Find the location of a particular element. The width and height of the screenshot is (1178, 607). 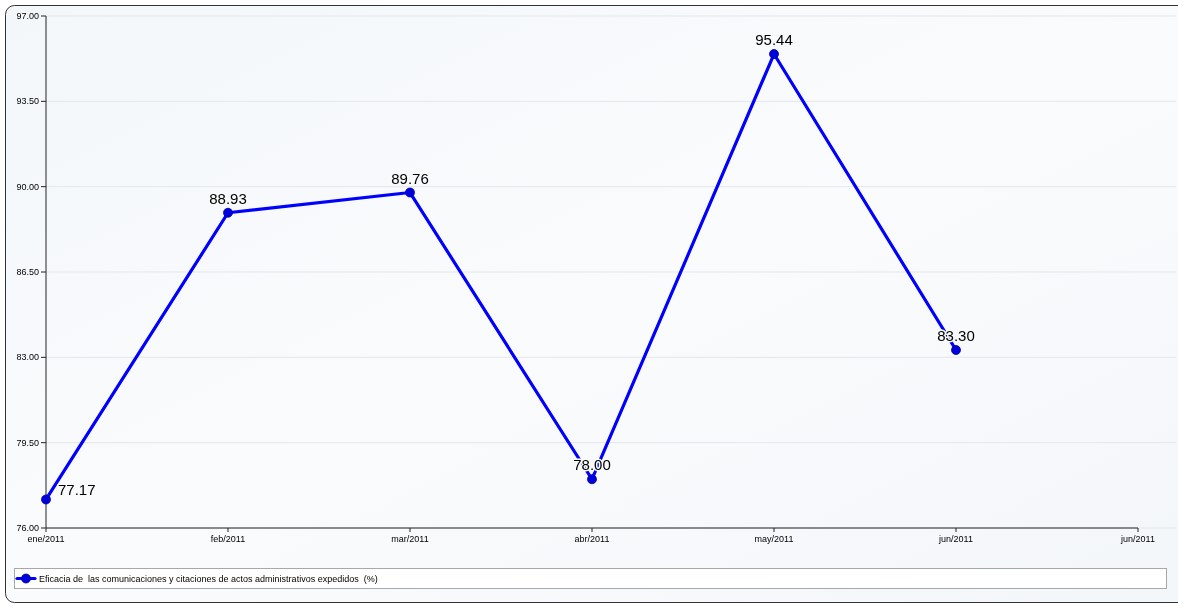

data-label: 95.44 is located at coordinates (774, 40).